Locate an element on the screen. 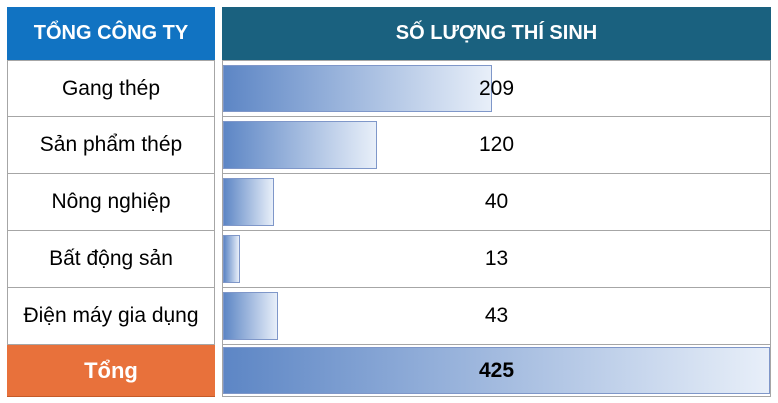 This screenshot has height=403, width=778. total-value: 425 is located at coordinates (496, 370).